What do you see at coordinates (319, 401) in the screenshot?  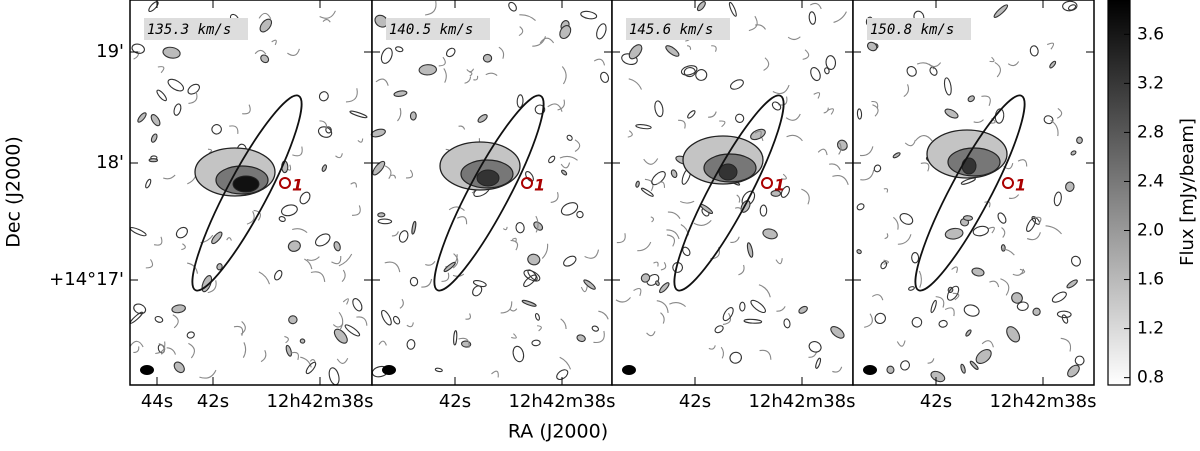 I see `x-tick-label: 12h42m38s` at bounding box center [319, 401].